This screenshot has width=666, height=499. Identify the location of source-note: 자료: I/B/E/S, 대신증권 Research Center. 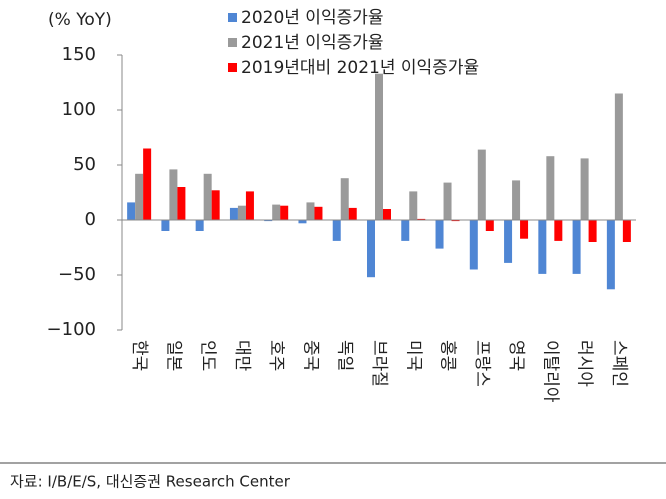
(150, 482).